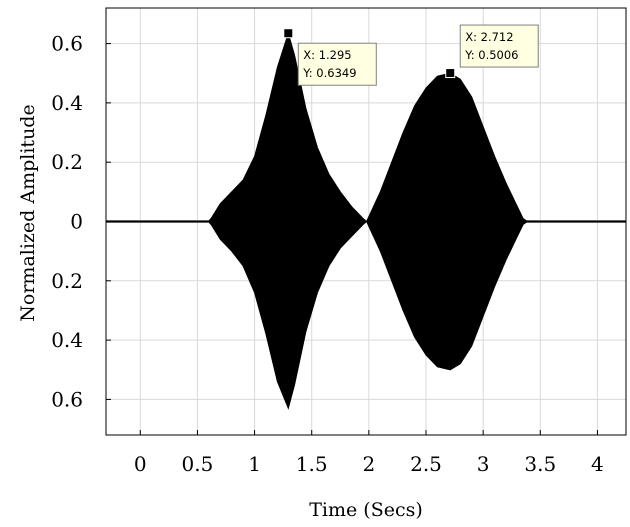 The image size is (630, 527). What do you see at coordinates (67, 340) in the screenshot?
I see `y-tick-label-5: 0.4` at bounding box center [67, 340].